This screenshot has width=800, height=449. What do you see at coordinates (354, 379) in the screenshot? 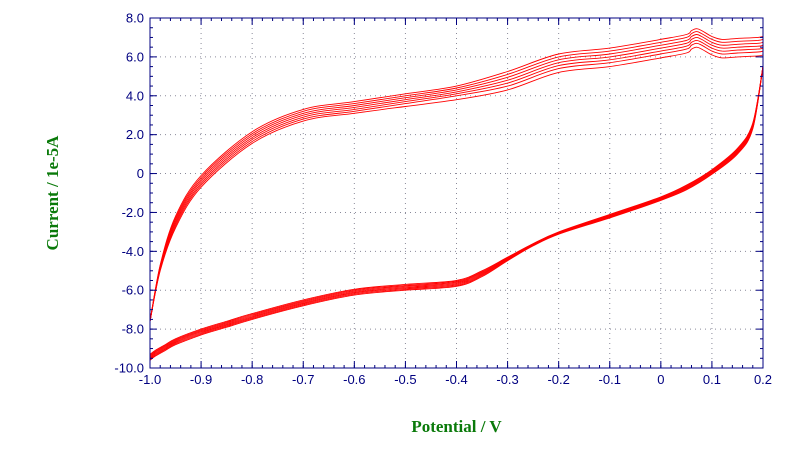
I see `x-tick-label: -0.6` at bounding box center [354, 379].